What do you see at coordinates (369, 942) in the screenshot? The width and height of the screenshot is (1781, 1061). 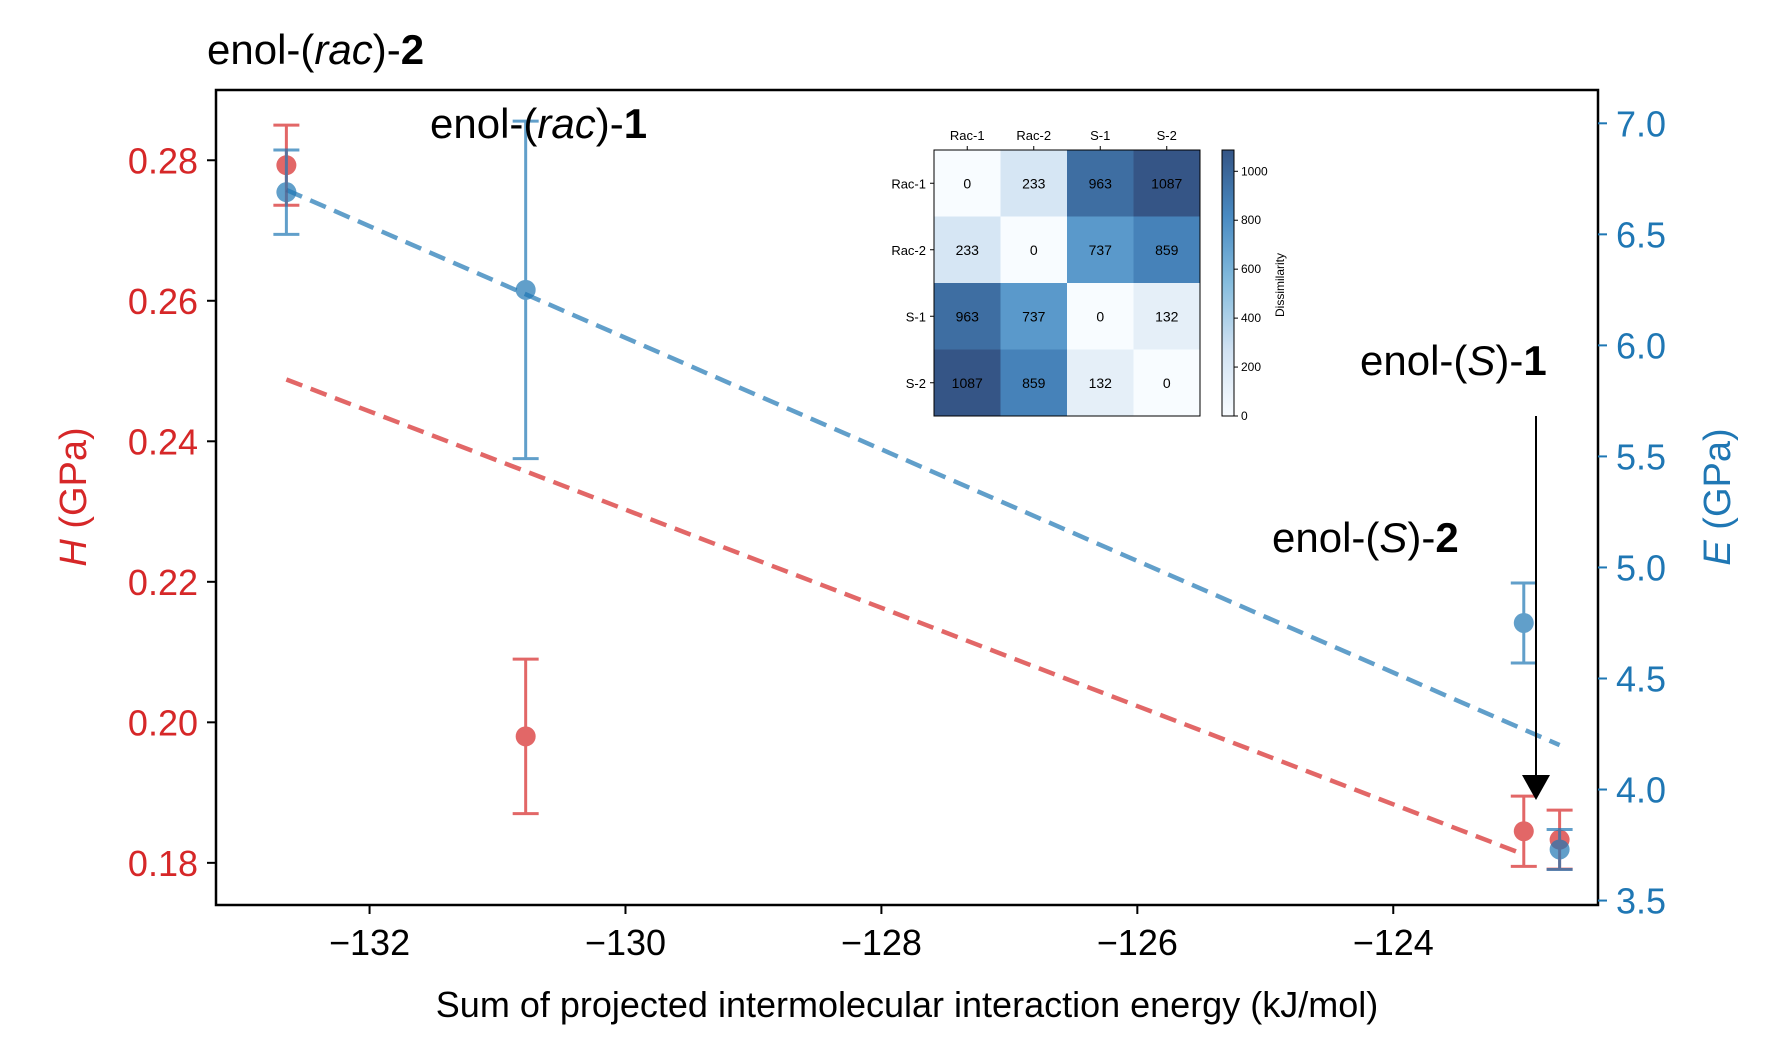 I see `x-tick-label: −132` at bounding box center [369, 942].